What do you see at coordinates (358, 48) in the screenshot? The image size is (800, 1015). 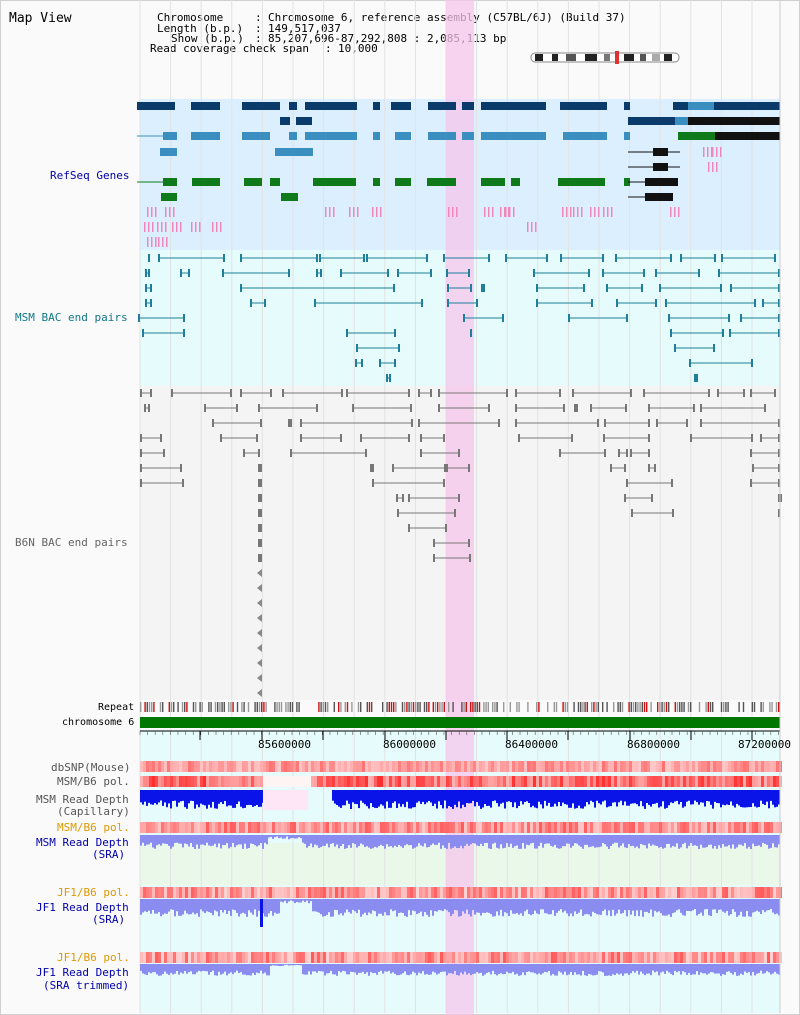 I see `coverage-value: 10,000` at bounding box center [358, 48].